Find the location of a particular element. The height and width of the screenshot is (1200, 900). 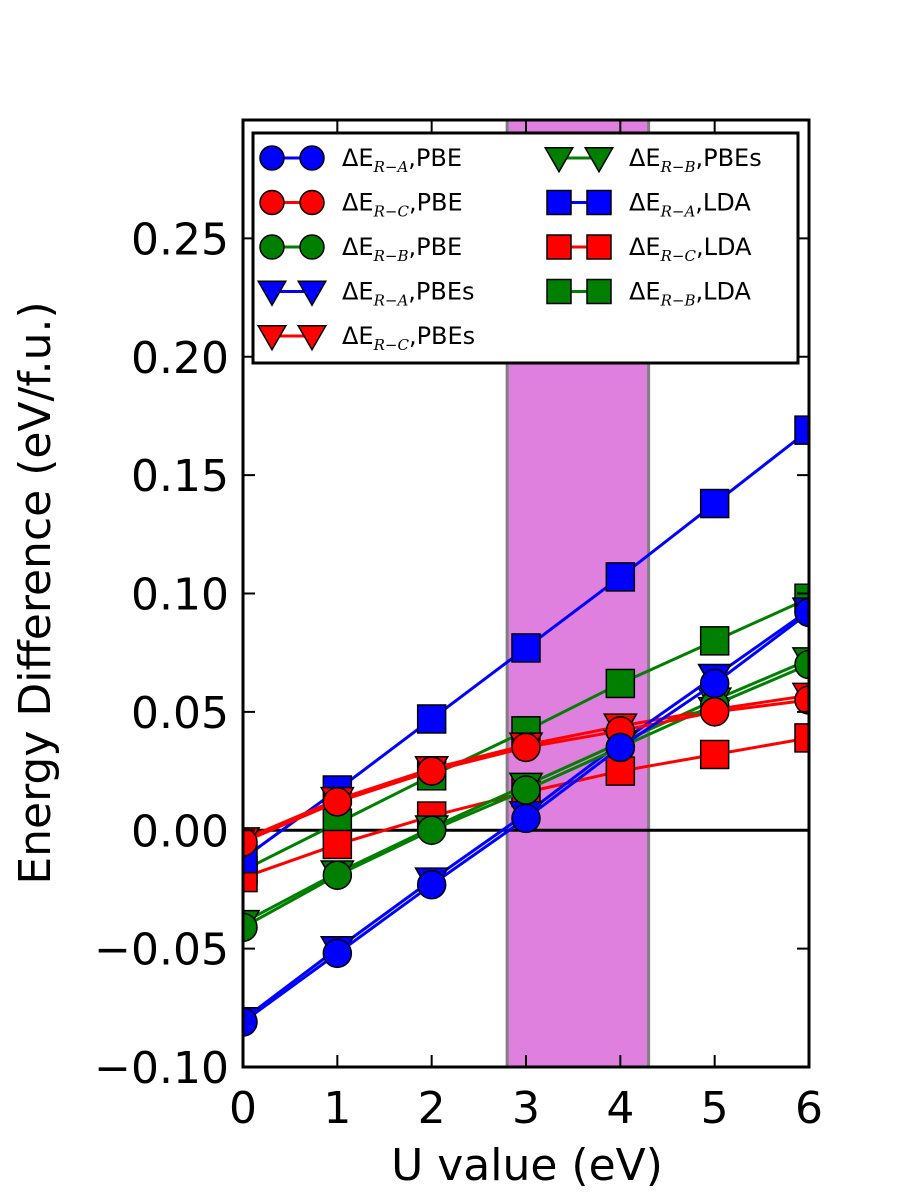

y-tick-label: −0.05 is located at coordinates (161, 950).